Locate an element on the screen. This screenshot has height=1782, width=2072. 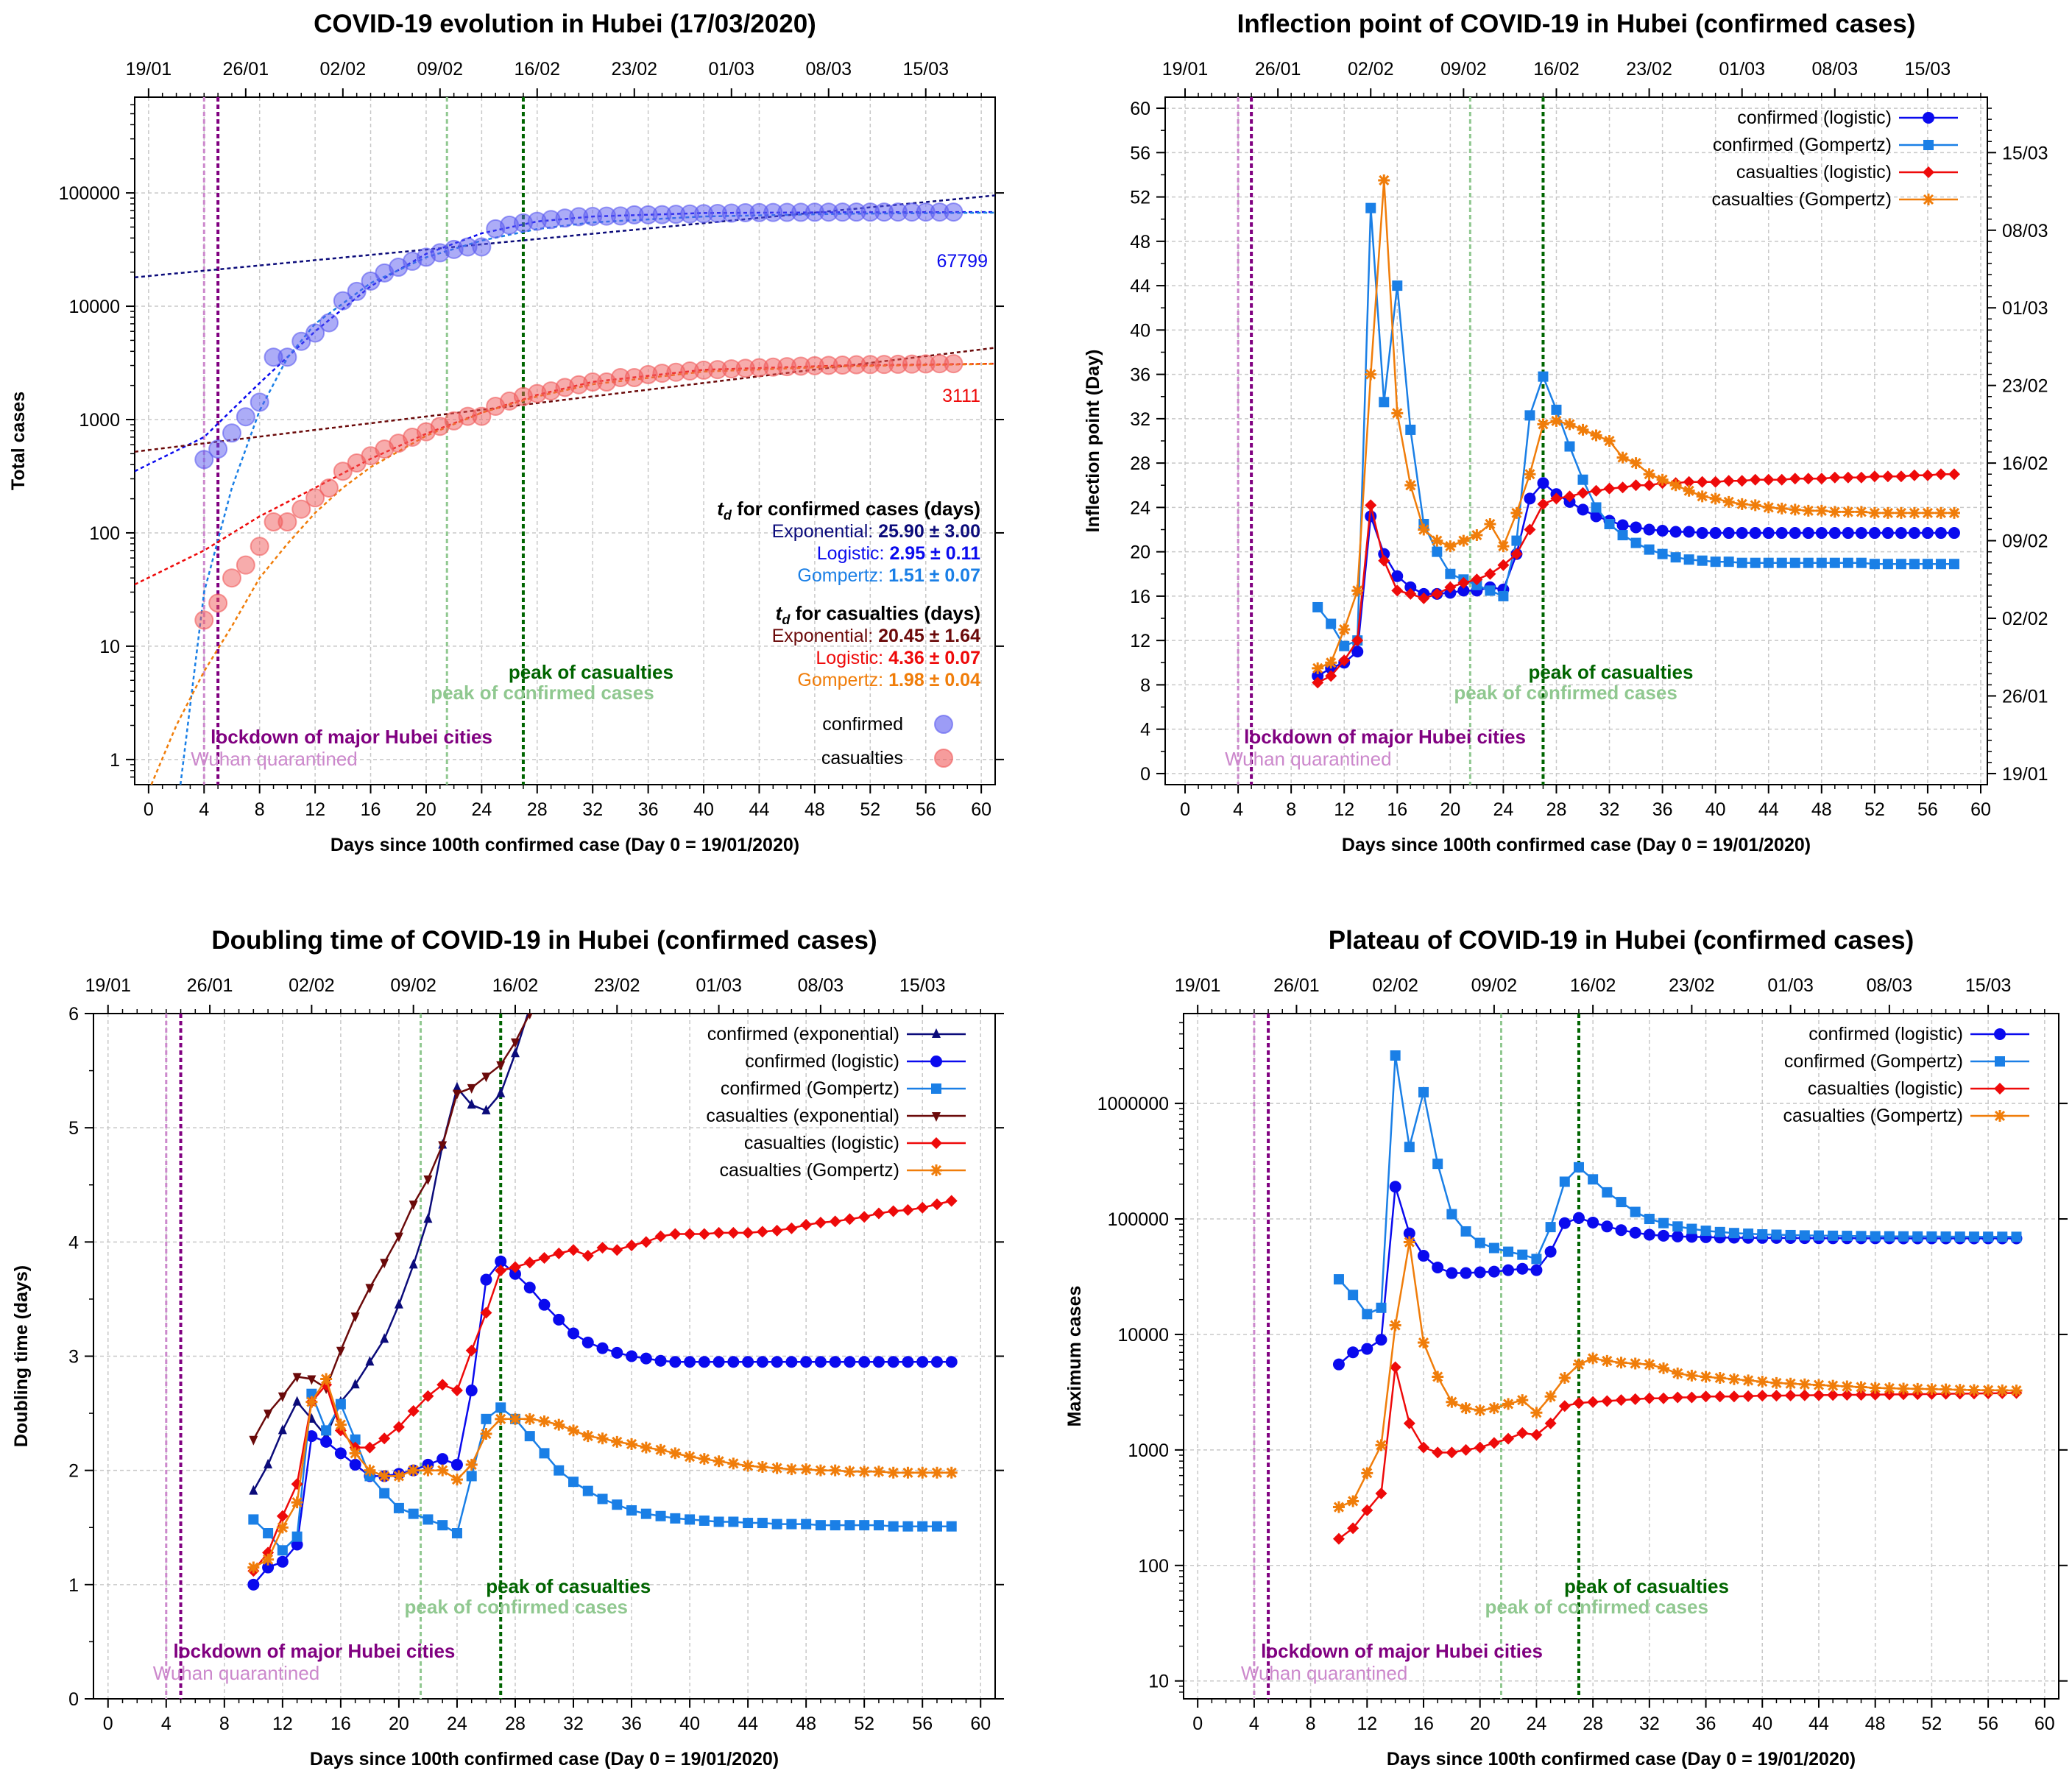
casualties-point is located at coordinates (287, 522).